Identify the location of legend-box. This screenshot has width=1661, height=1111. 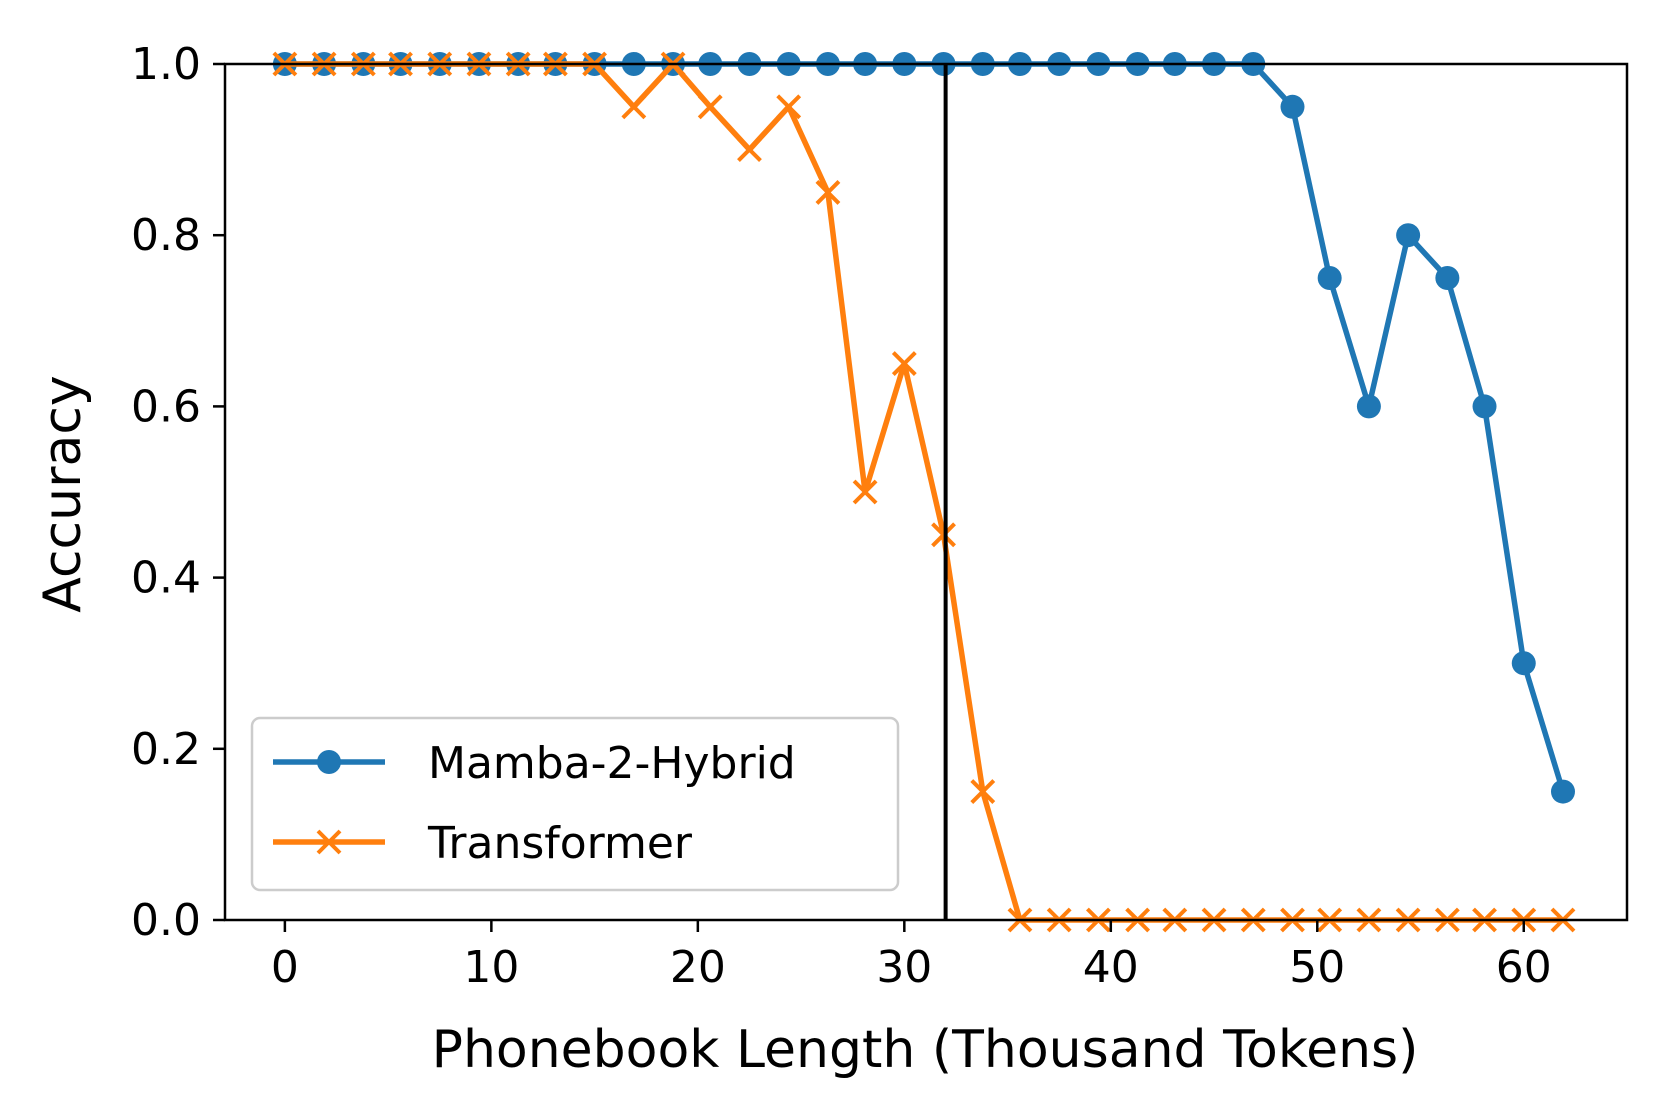
(575, 804).